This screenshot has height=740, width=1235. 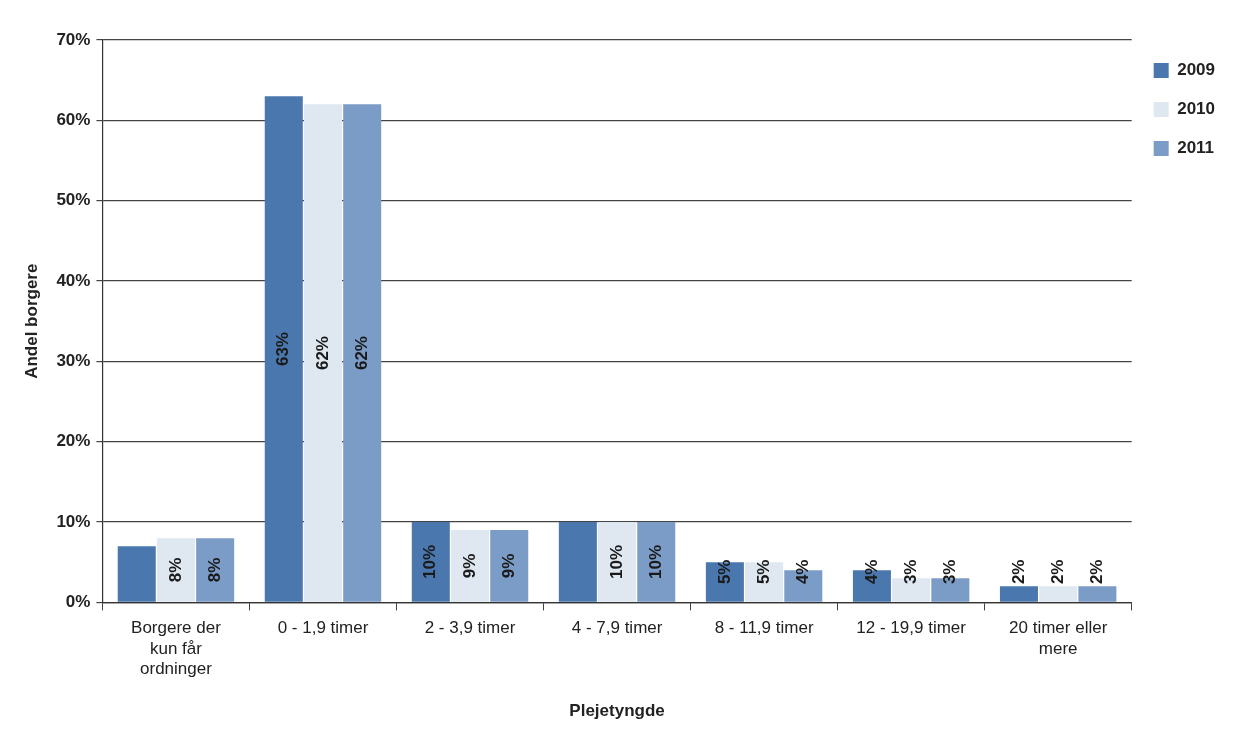 I want to click on x-tick-label: 0 - 1,9 timer, so click(x=323, y=628).